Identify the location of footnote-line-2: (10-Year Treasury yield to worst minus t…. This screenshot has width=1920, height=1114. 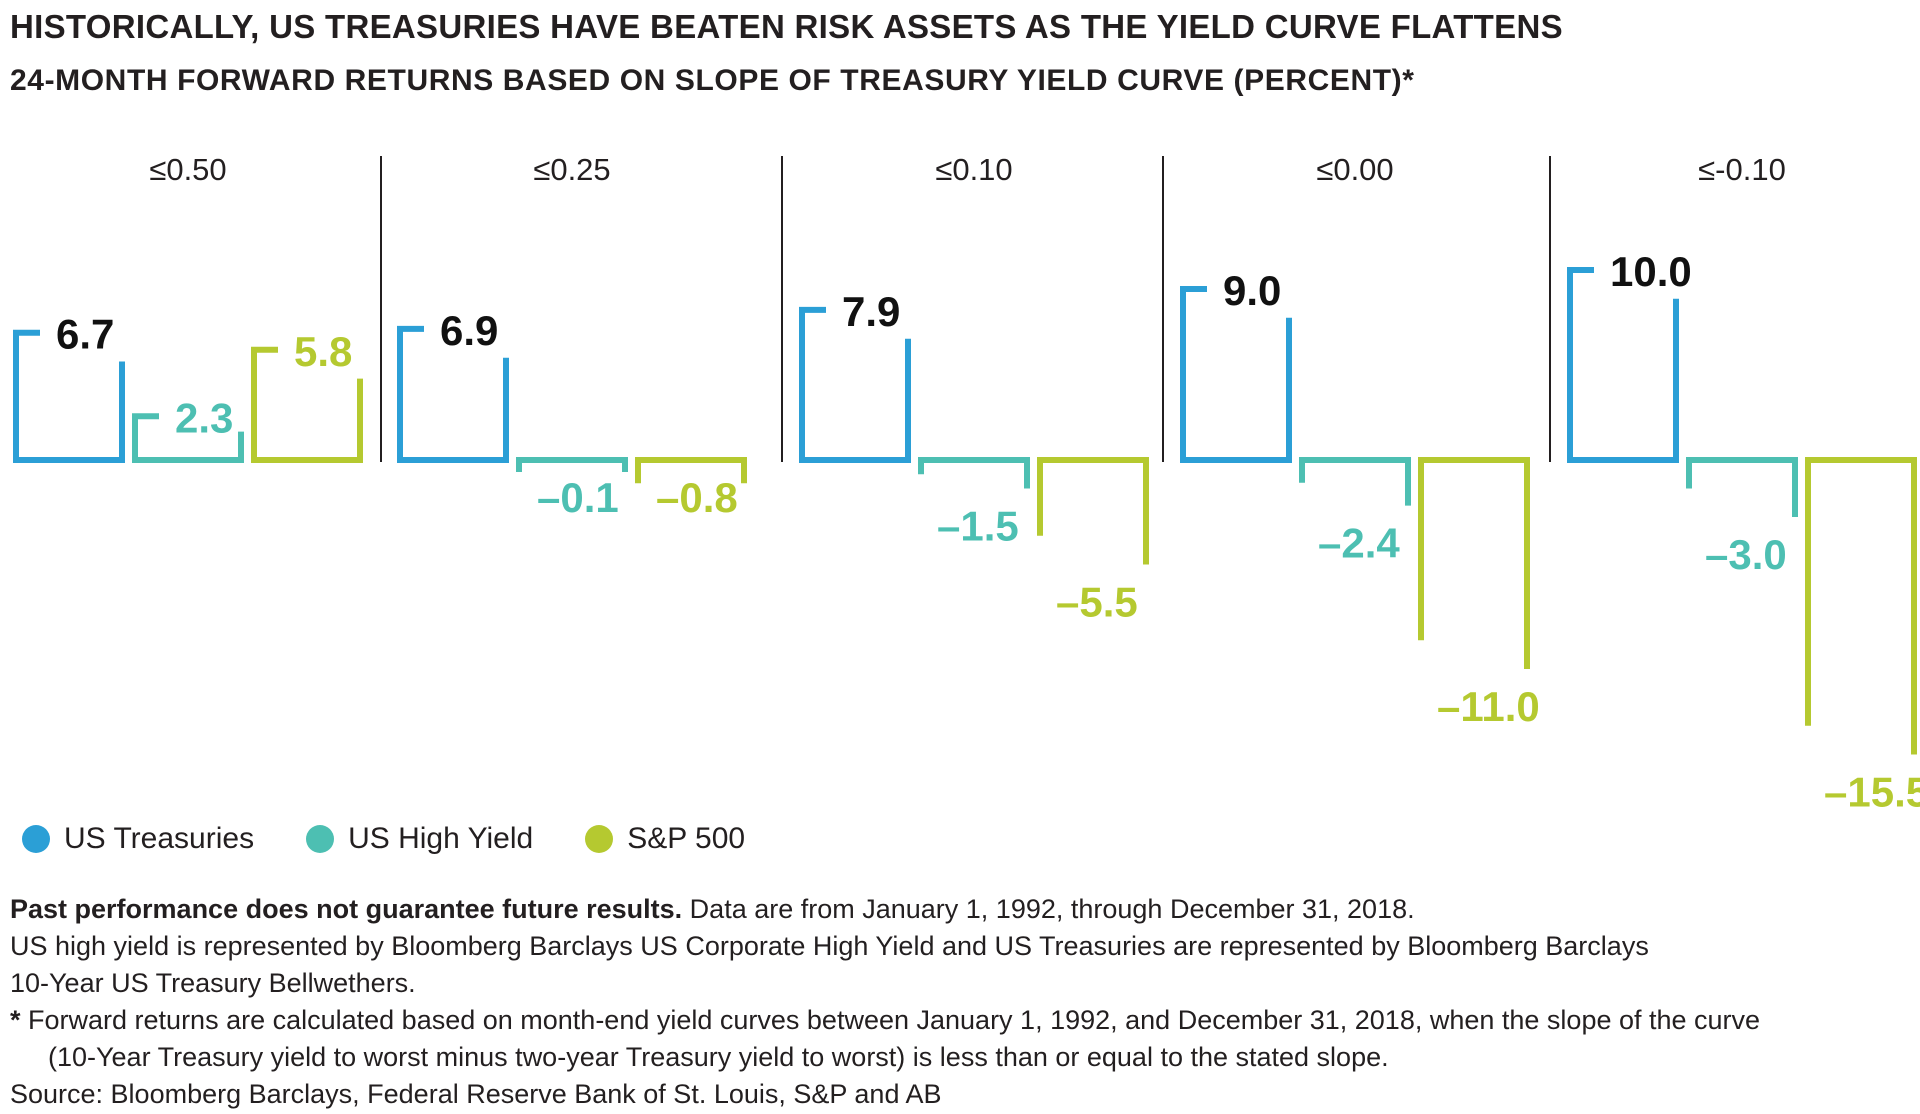
(718, 1057).